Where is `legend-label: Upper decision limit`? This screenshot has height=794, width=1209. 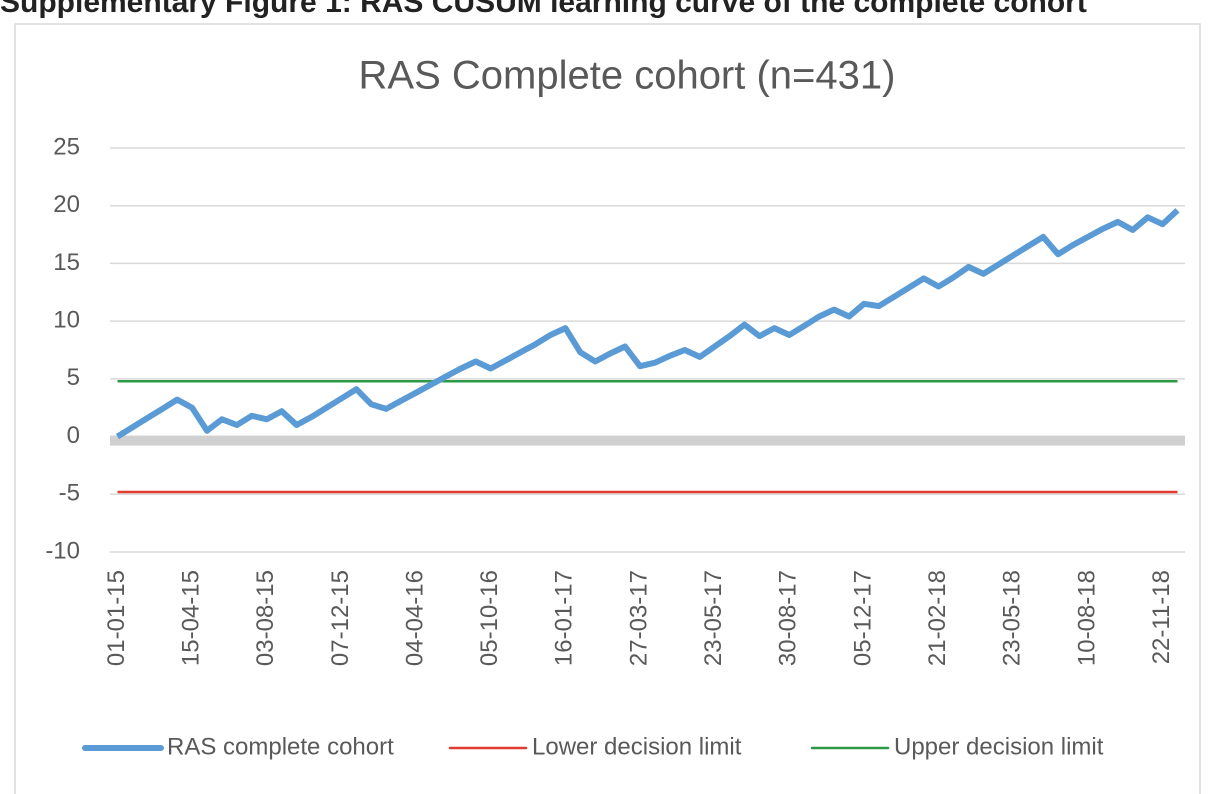
legend-label: Upper decision limit is located at coordinates (999, 746).